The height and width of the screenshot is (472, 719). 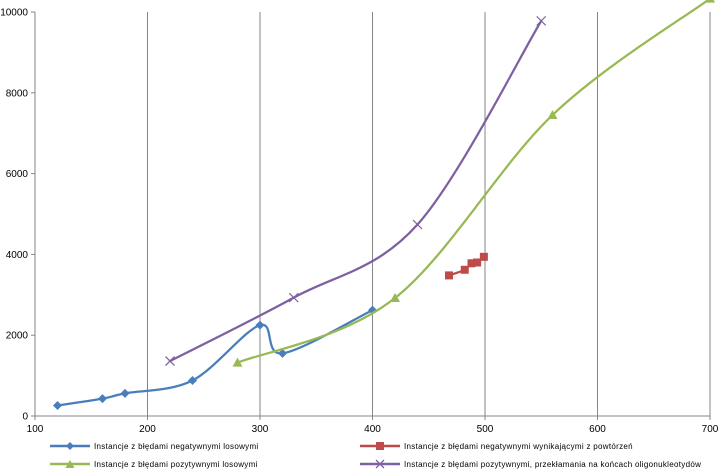 I want to click on series-line, so click(x=215, y=358).